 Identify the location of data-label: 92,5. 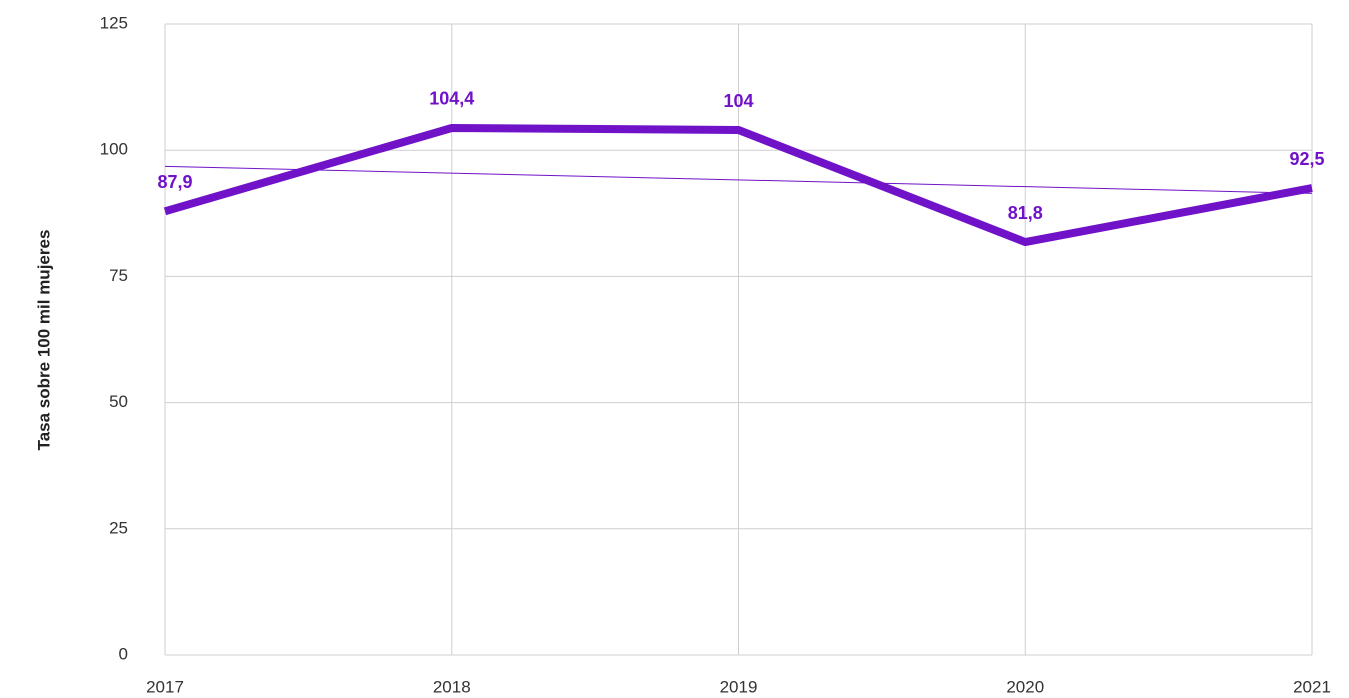
(1306, 159).